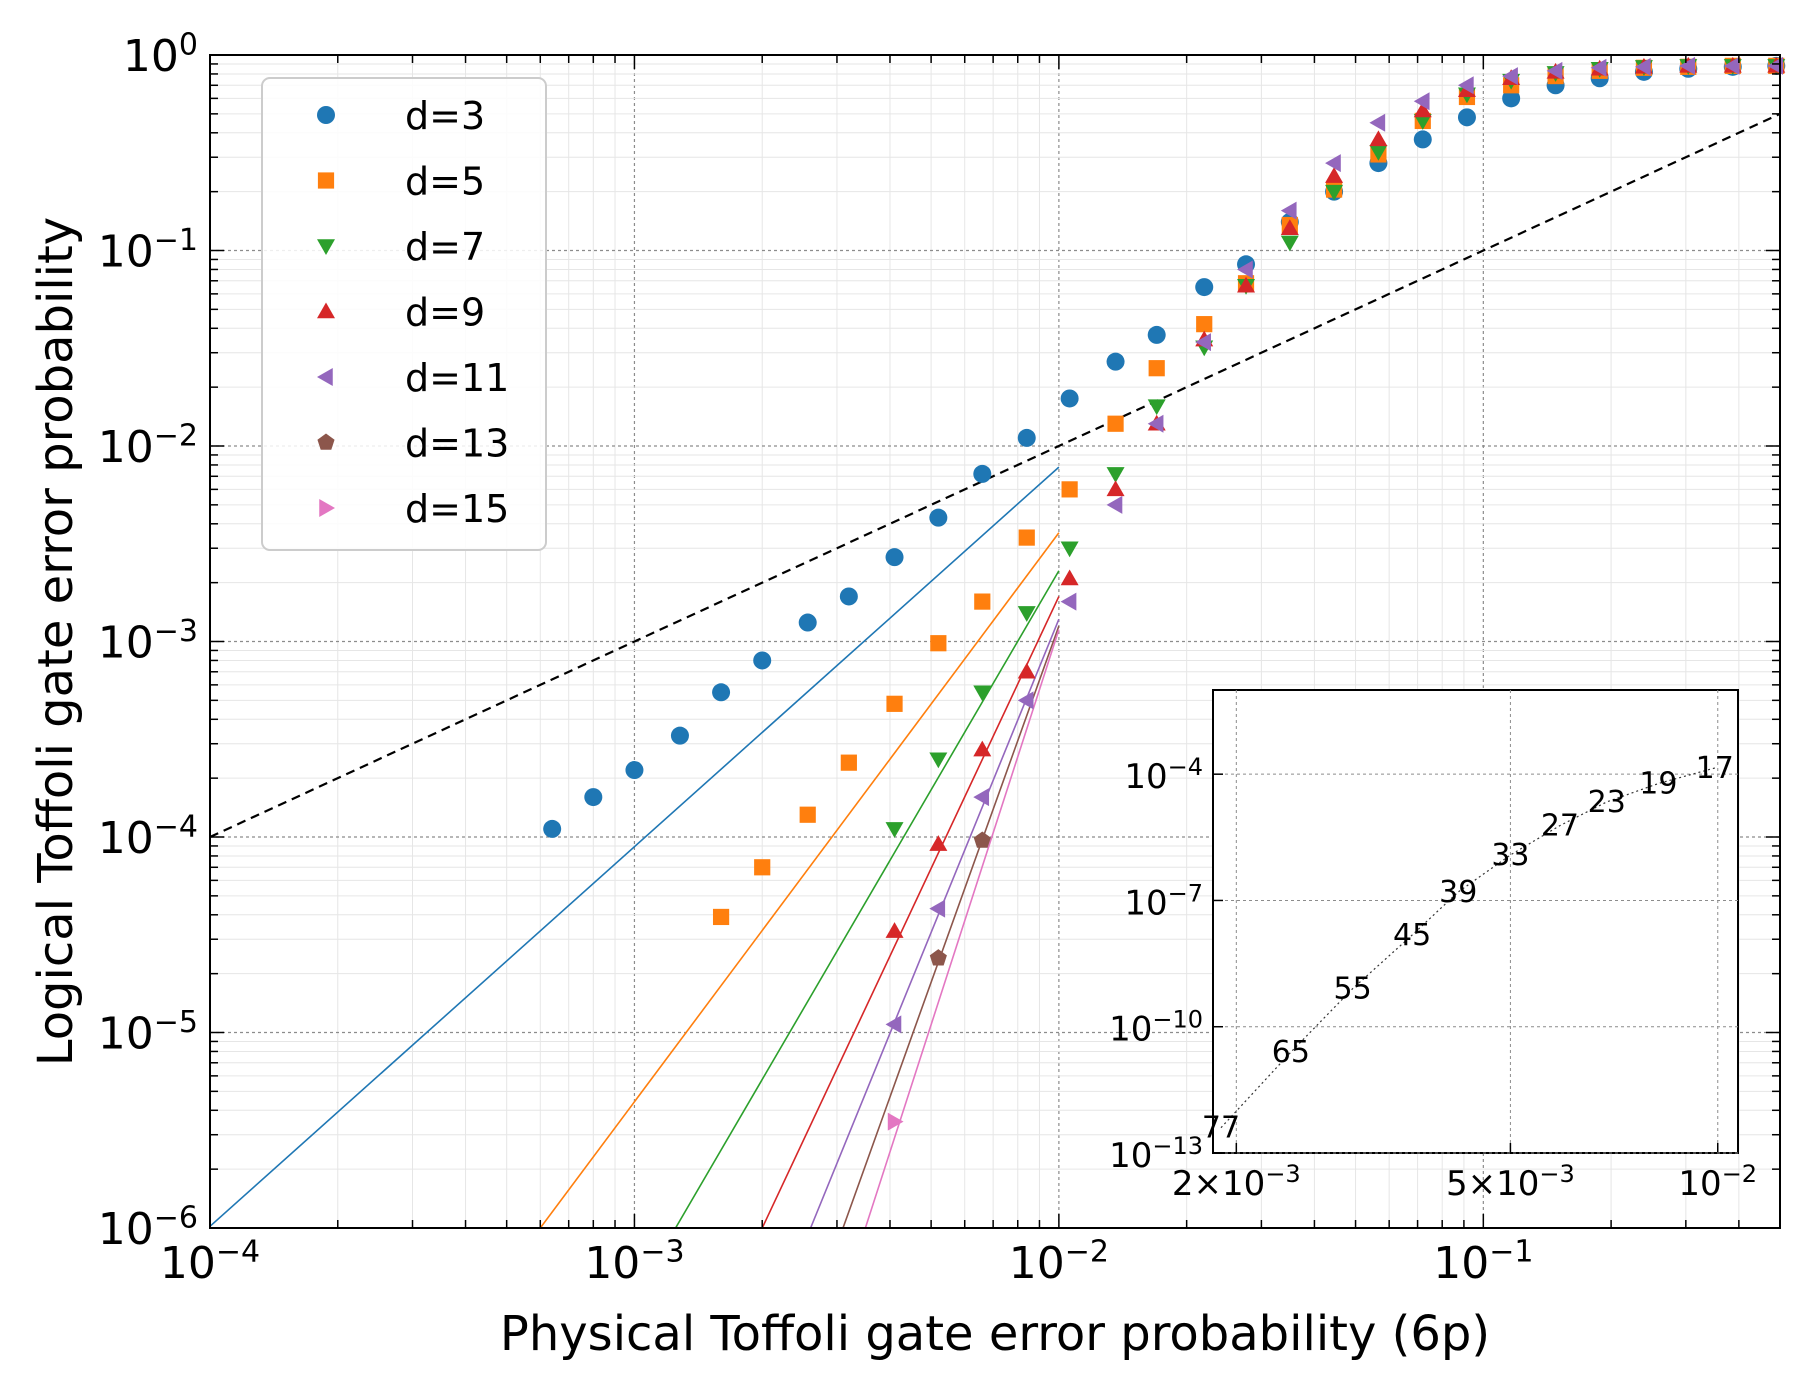 This screenshot has width=1800, height=1400. I want to click on inset-frame, so click(1475, 921).